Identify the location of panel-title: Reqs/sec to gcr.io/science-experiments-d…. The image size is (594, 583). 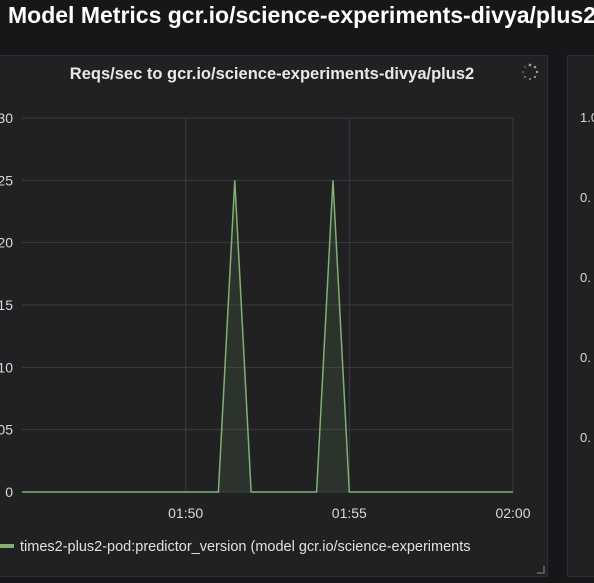
(272, 74).